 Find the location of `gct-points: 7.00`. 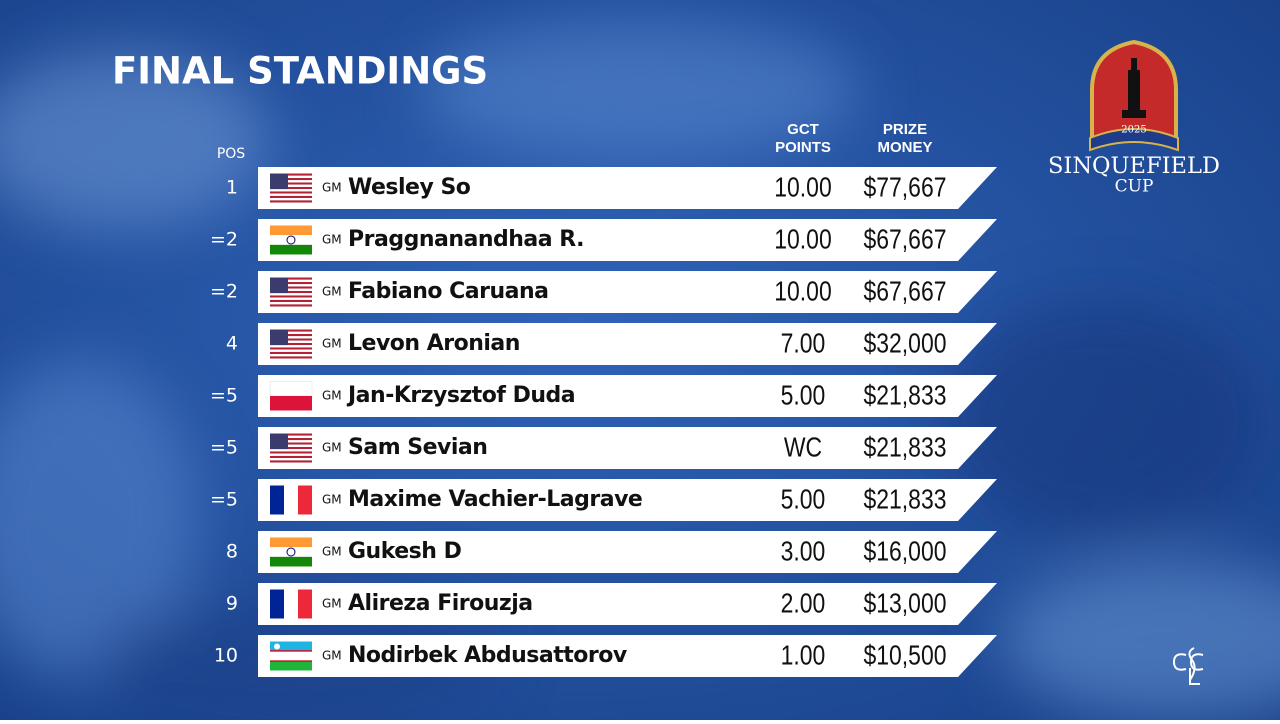

gct-points: 7.00 is located at coordinates (803, 343).